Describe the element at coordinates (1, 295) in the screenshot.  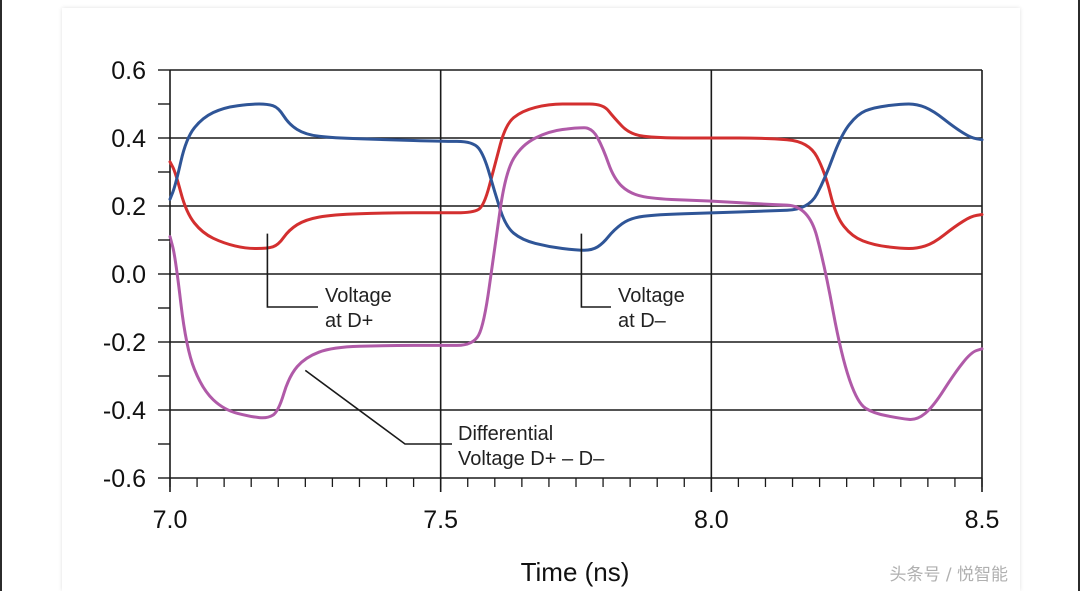
I see `screen-edge-left` at that location.